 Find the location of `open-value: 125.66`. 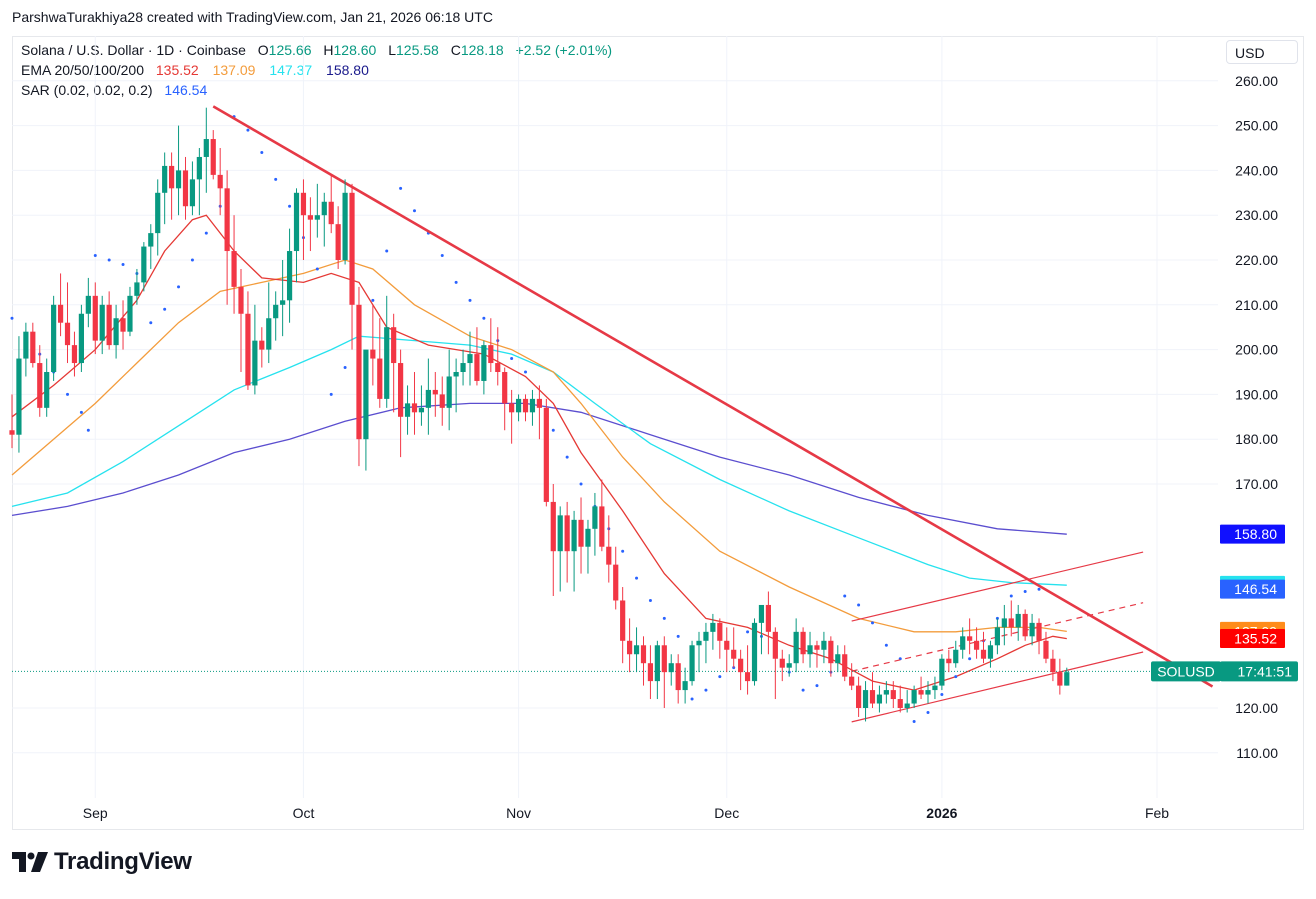

open-value: 125.66 is located at coordinates (290, 50).